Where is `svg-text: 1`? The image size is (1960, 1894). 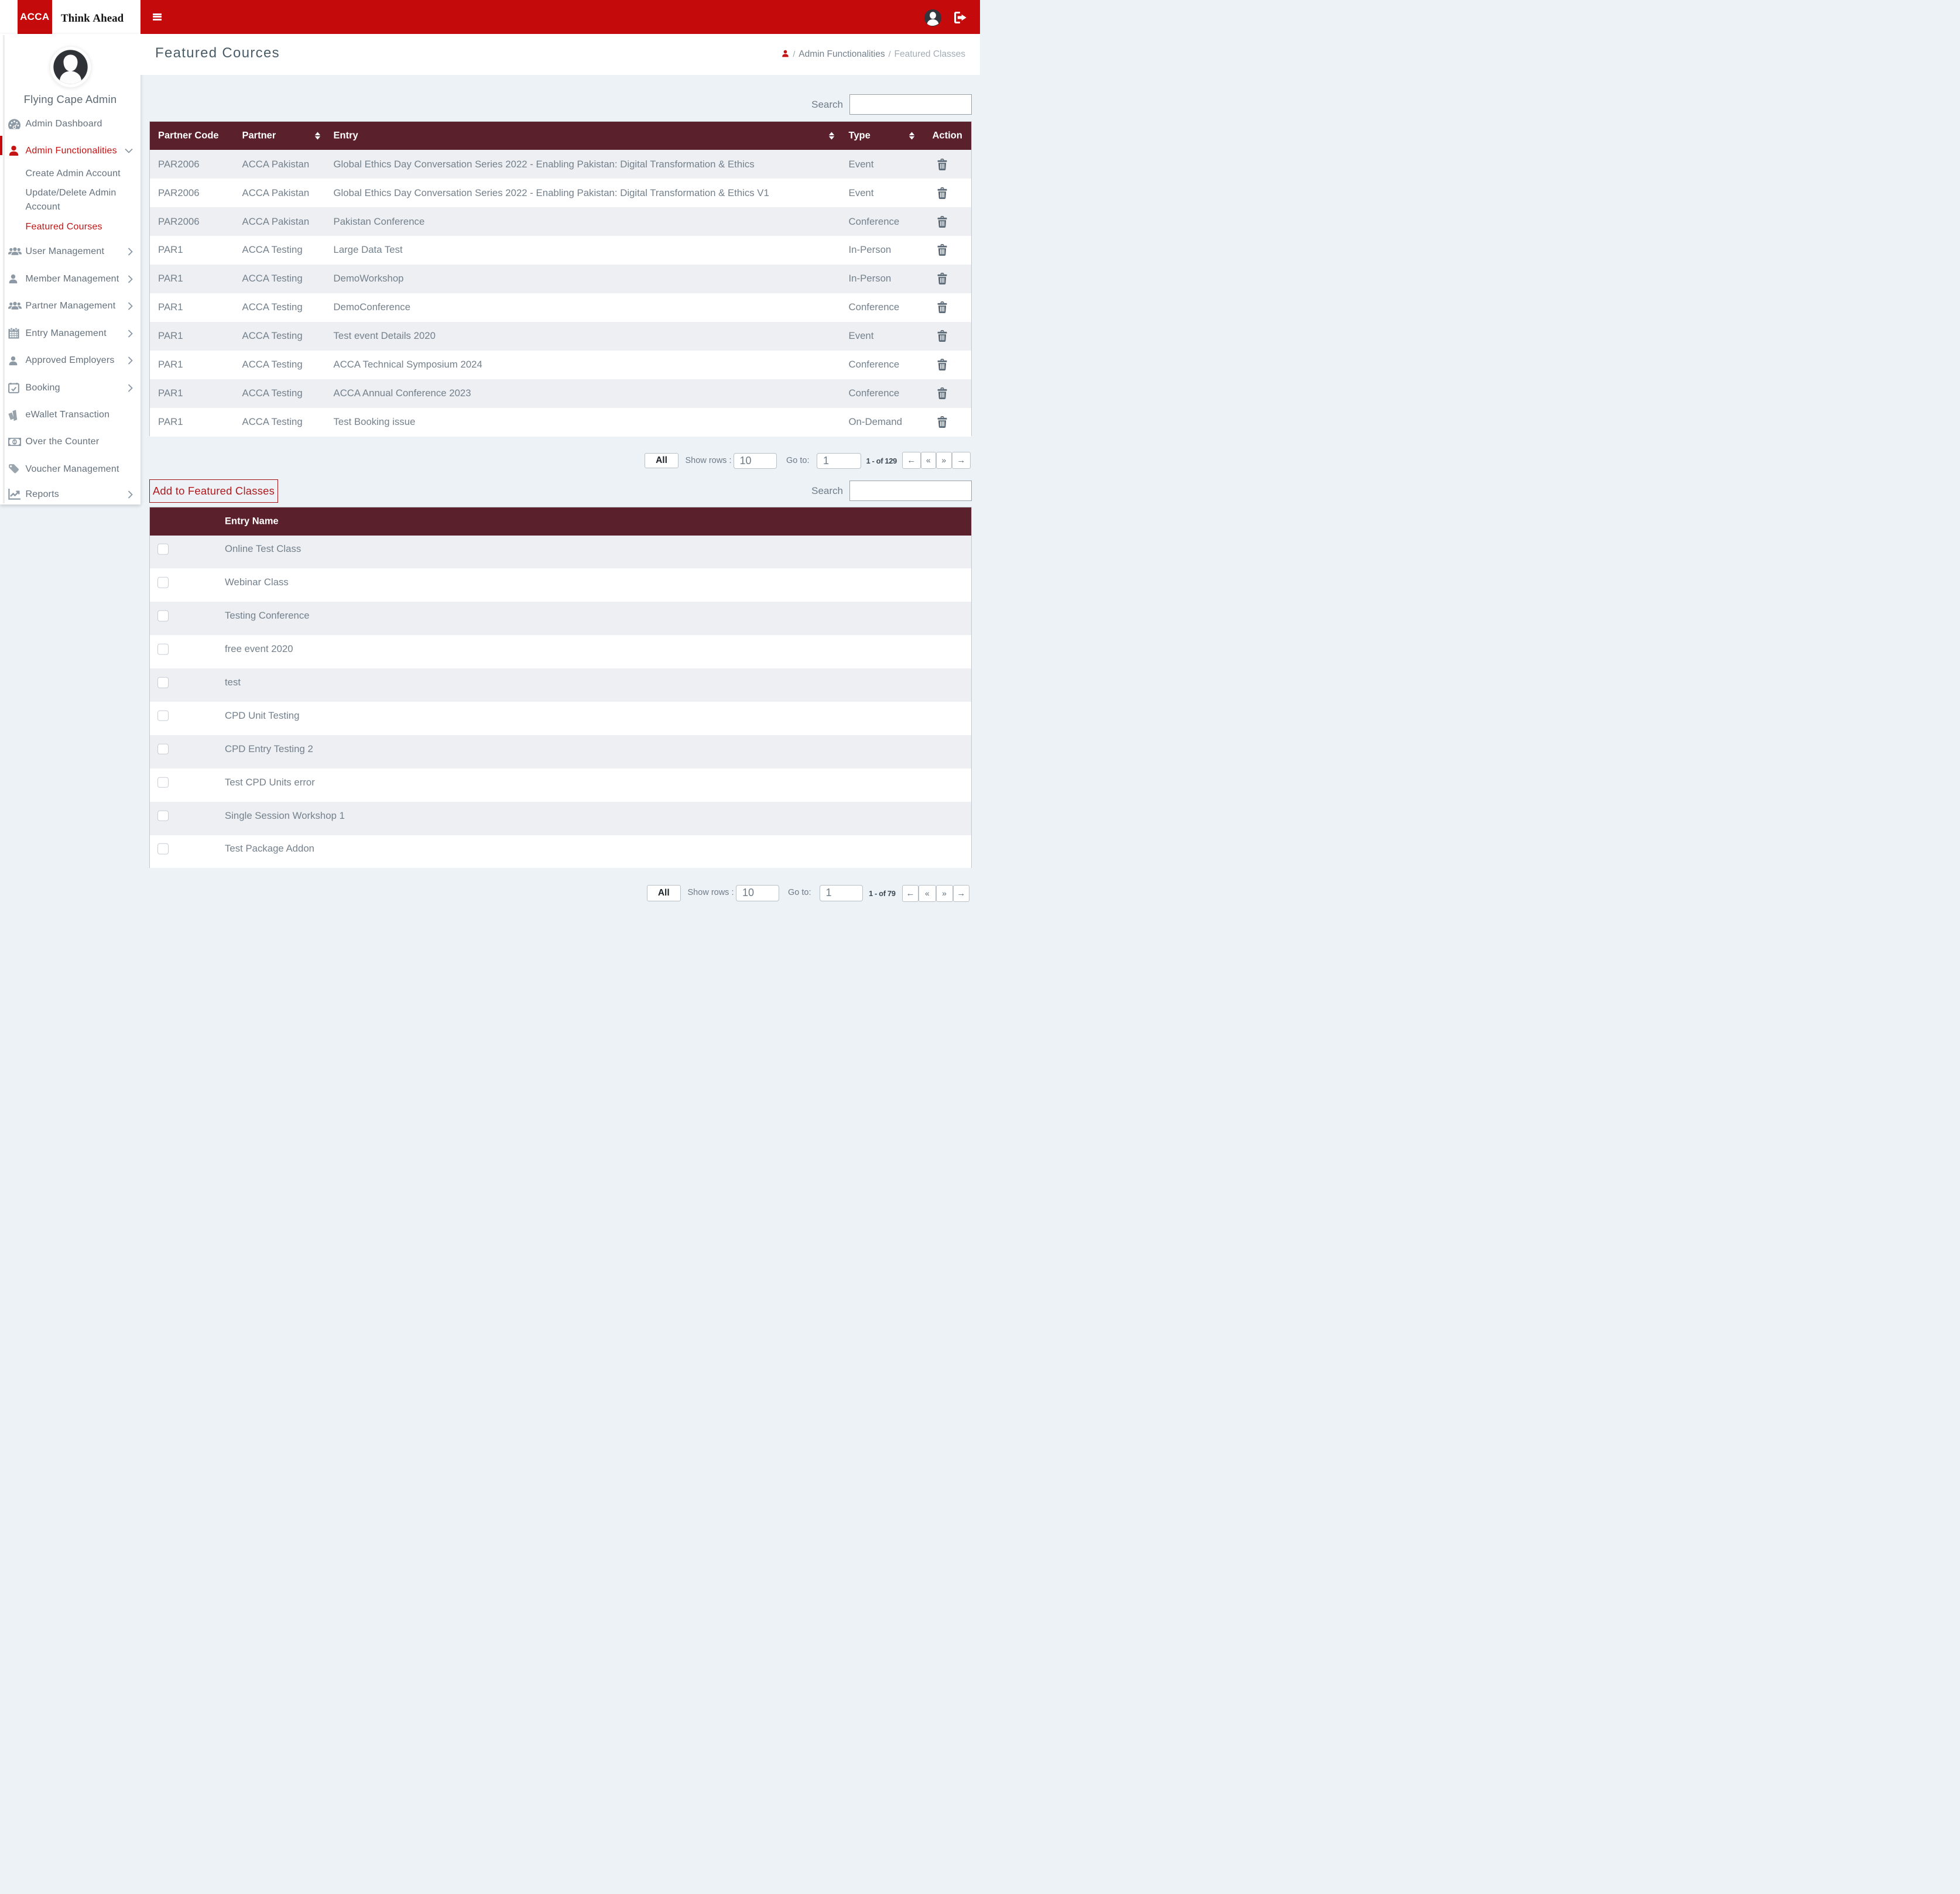
svg-text: 1 is located at coordinates (15, 442).